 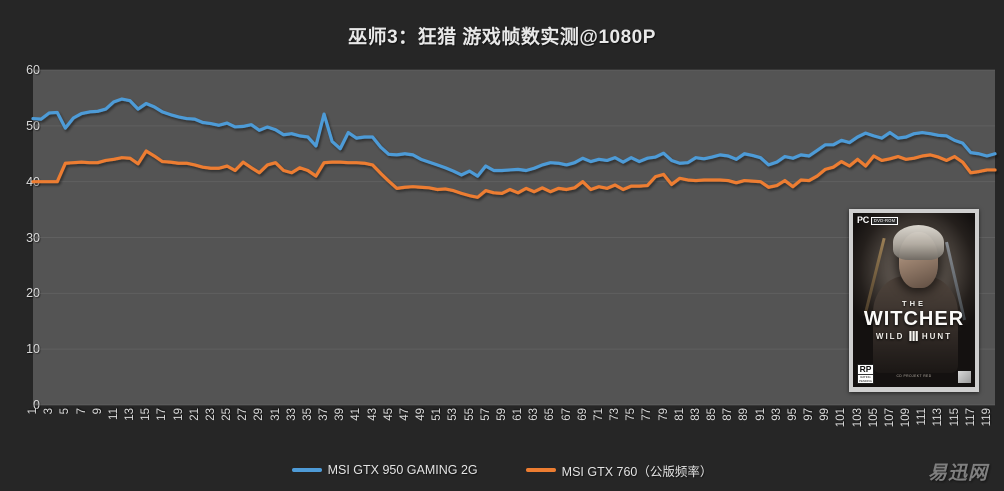 What do you see at coordinates (889, 418) in the screenshot?
I see `x-axis-tick-label: 107` at bounding box center [889, 418].